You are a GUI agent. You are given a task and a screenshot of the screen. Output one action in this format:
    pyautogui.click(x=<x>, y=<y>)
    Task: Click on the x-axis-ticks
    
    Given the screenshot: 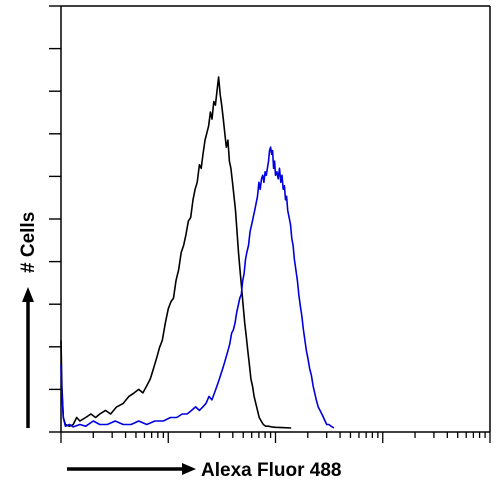 What is the action you would take?
    pyautogui.click(x=275, y=437)
    